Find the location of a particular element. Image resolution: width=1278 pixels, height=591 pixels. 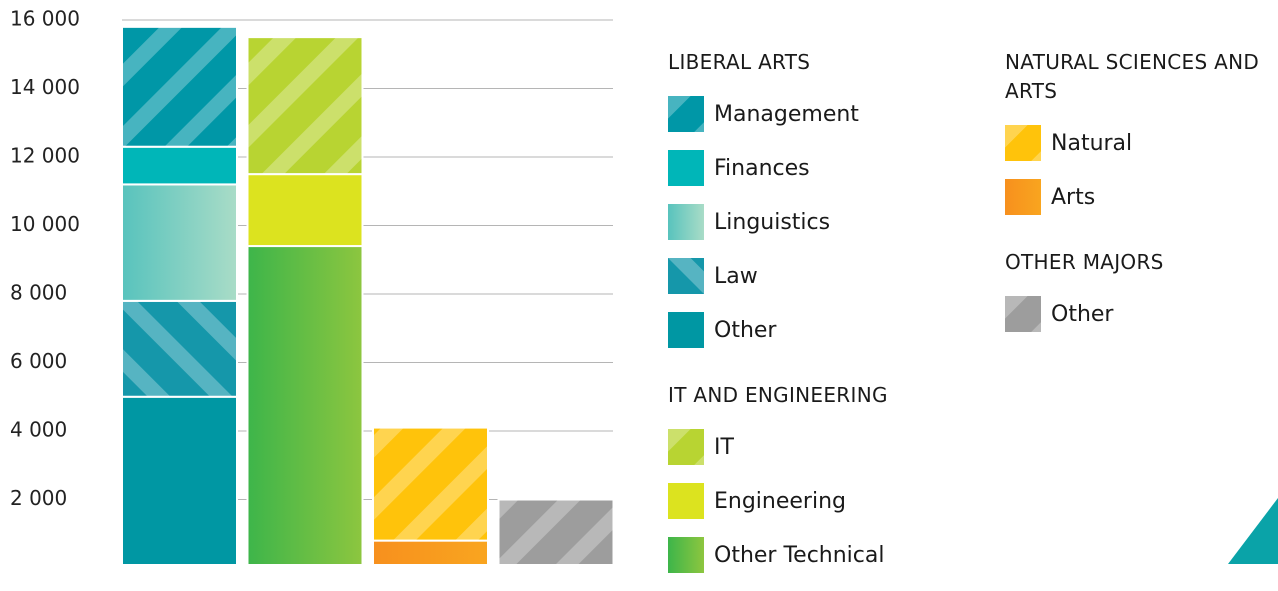

corner-triangle is located at coordinates (1253, 531).